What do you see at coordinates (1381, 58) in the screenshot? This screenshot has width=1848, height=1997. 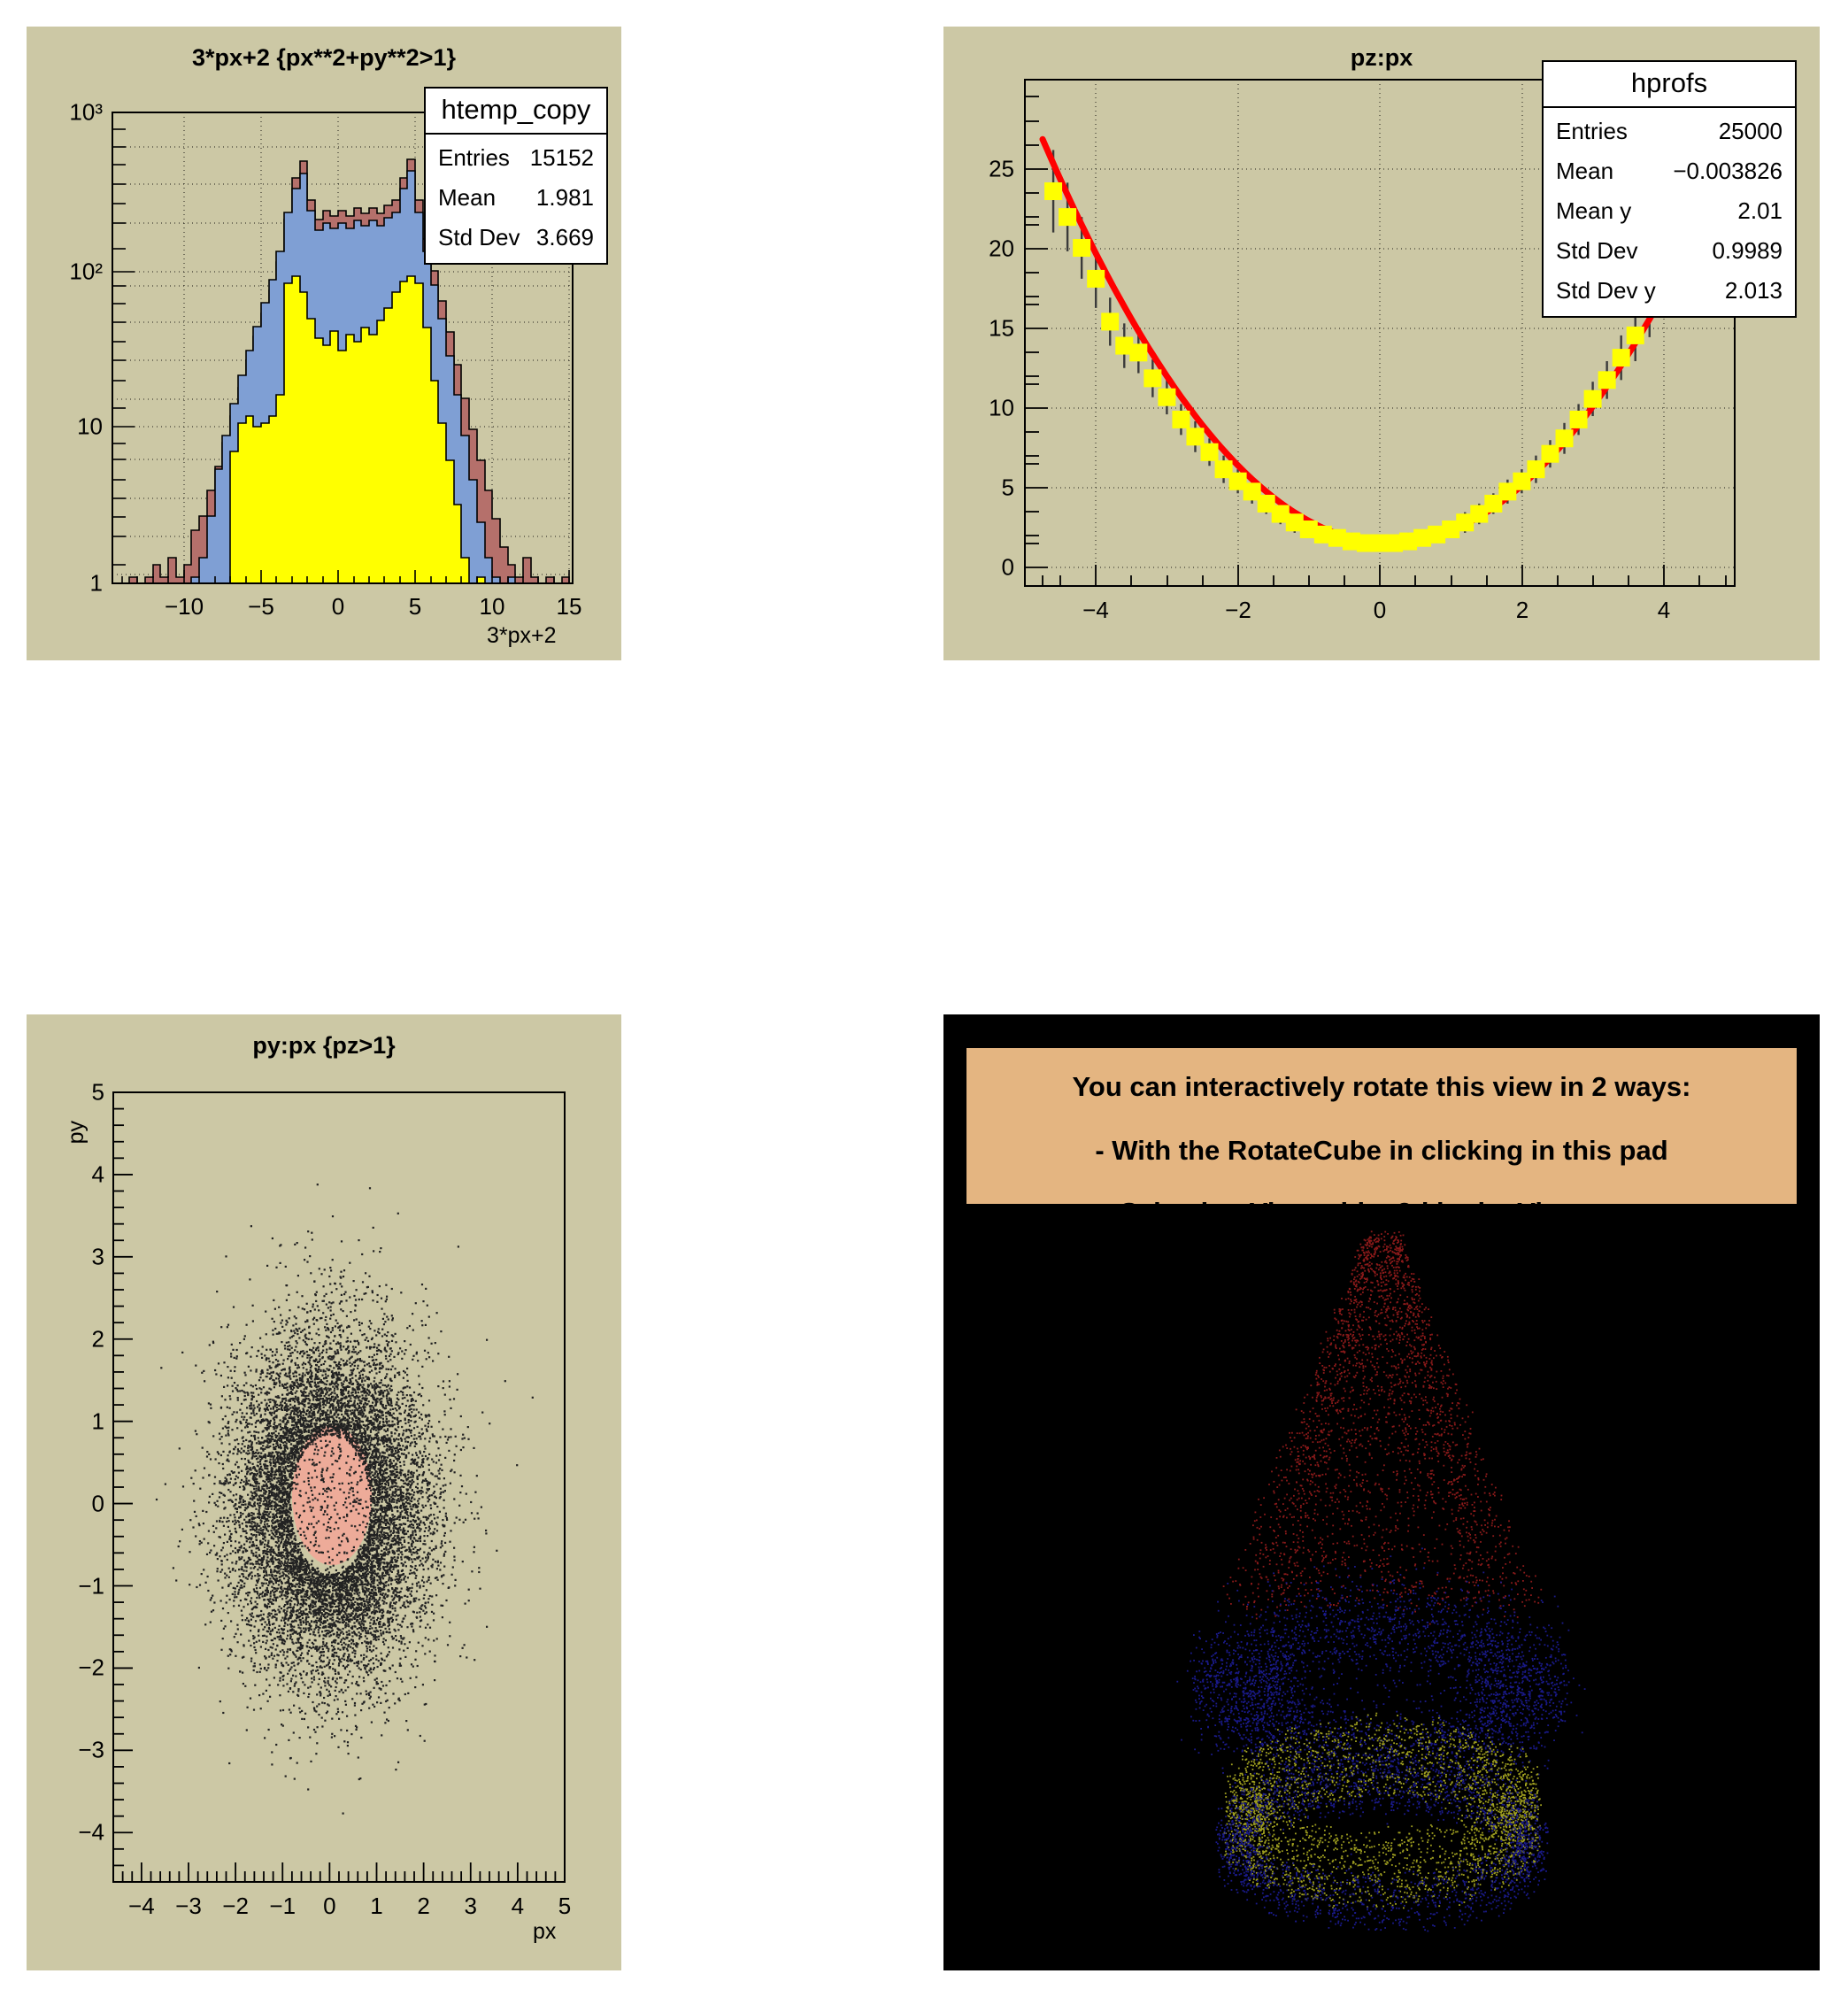 I see `pad2-title: pz:px` at bounding box center [1381, 58].